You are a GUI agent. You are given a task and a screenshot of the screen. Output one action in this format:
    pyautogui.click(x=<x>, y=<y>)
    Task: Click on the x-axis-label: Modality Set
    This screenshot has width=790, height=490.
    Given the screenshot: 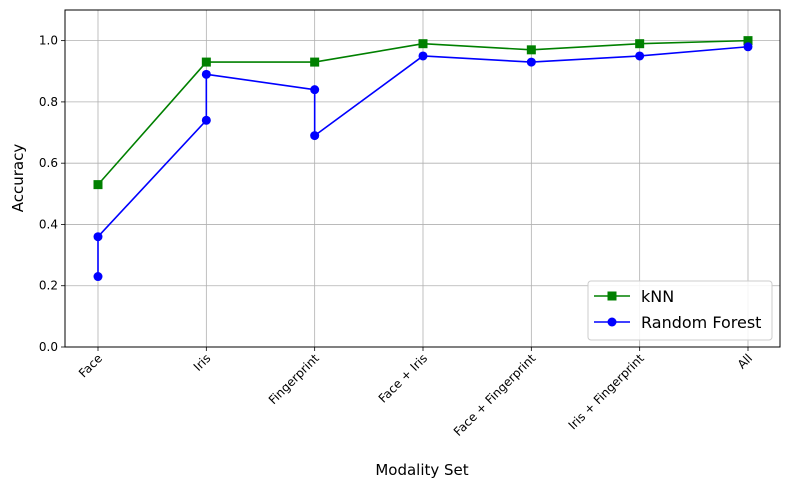 What is the action you would take?
    pyautogui.click(x=421, y=470)
    